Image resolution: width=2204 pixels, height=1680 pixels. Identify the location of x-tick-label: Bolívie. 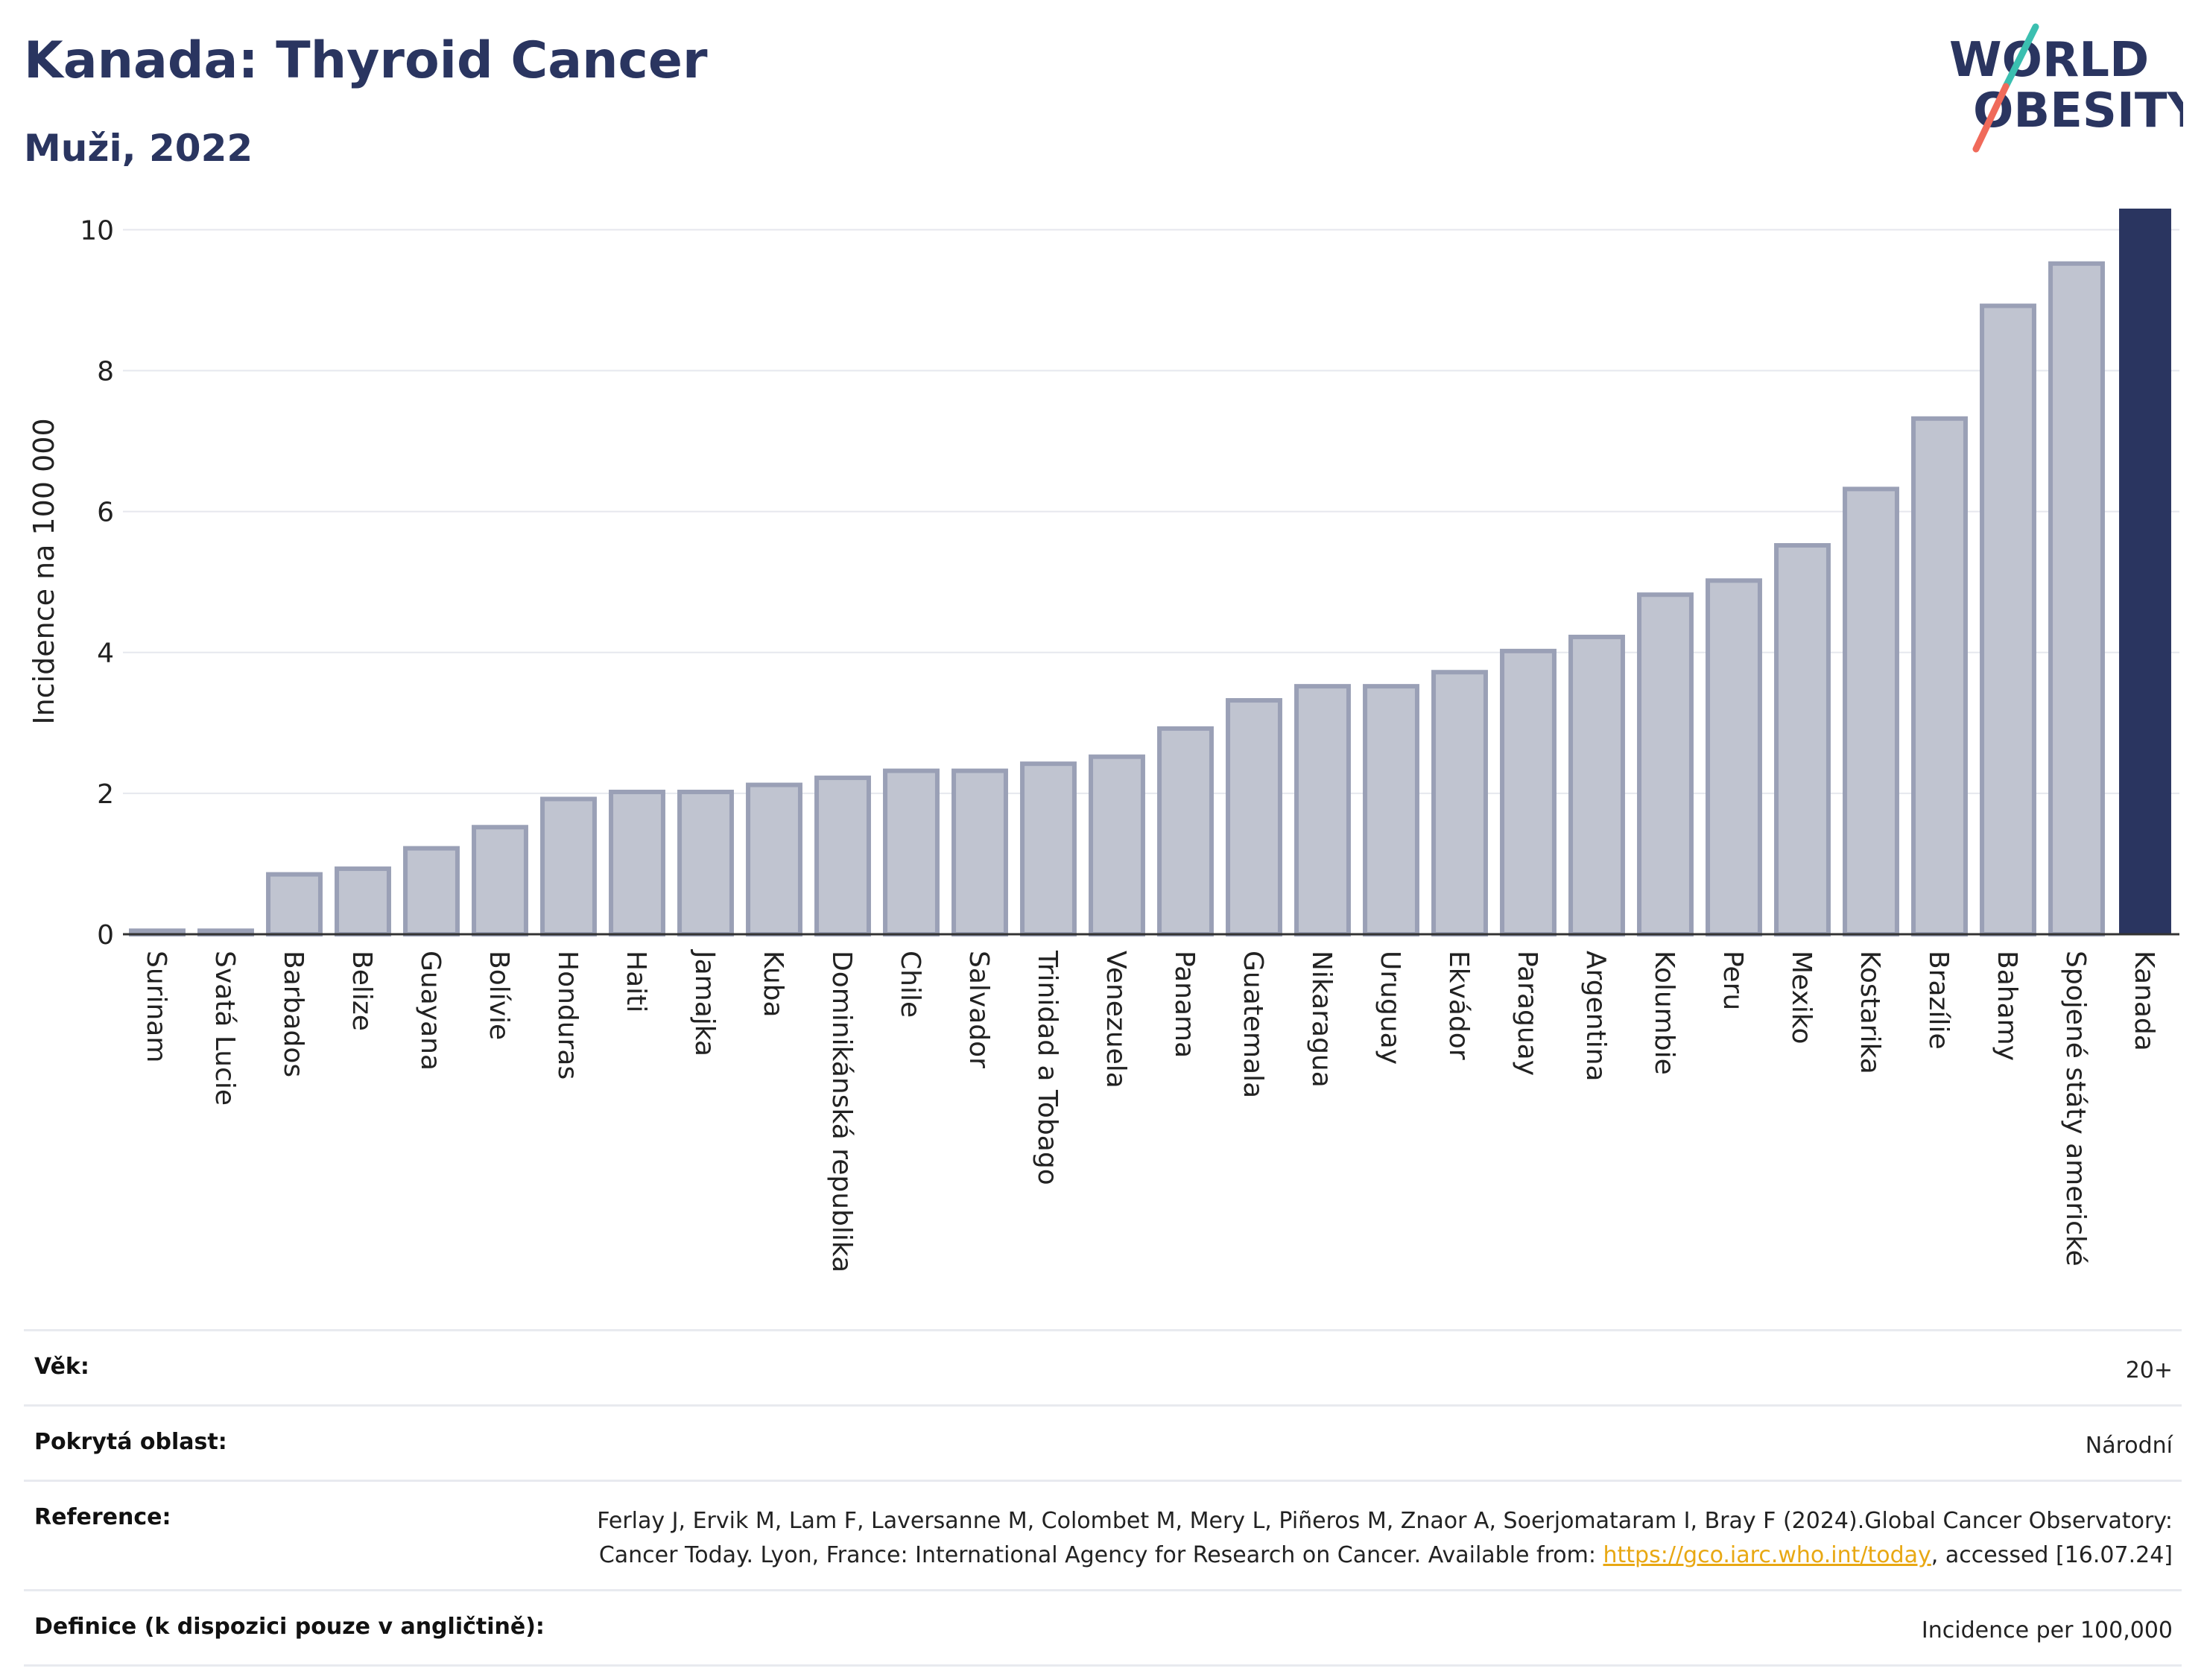
(499, 995).